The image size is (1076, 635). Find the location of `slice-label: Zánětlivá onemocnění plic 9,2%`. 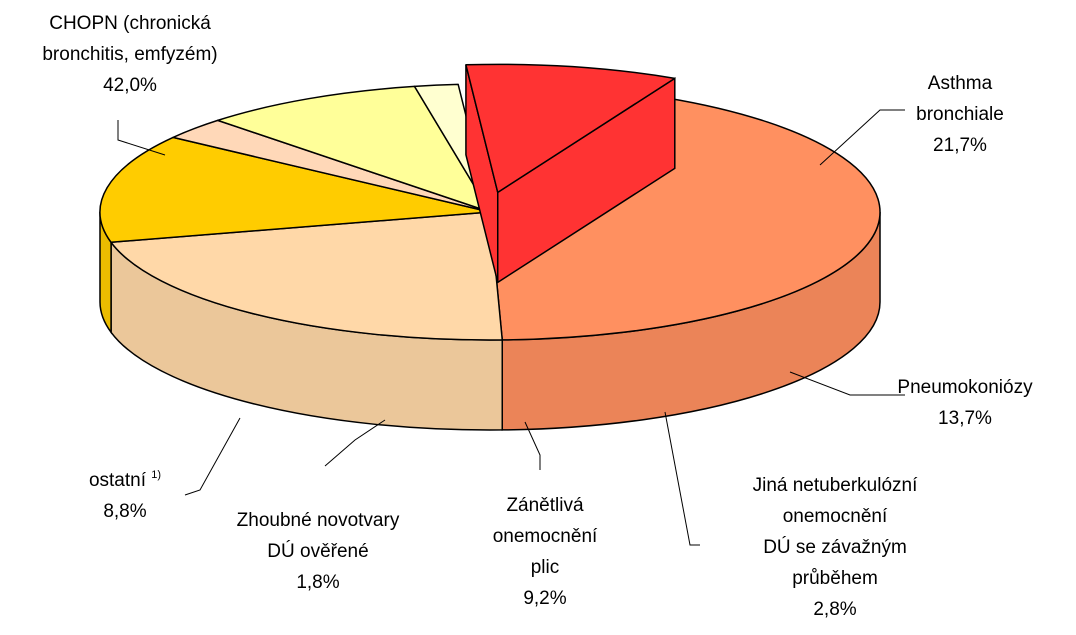

slice-label: Zánětlivá onemocnění plic 9,2% is located at coordinates (545, 552).